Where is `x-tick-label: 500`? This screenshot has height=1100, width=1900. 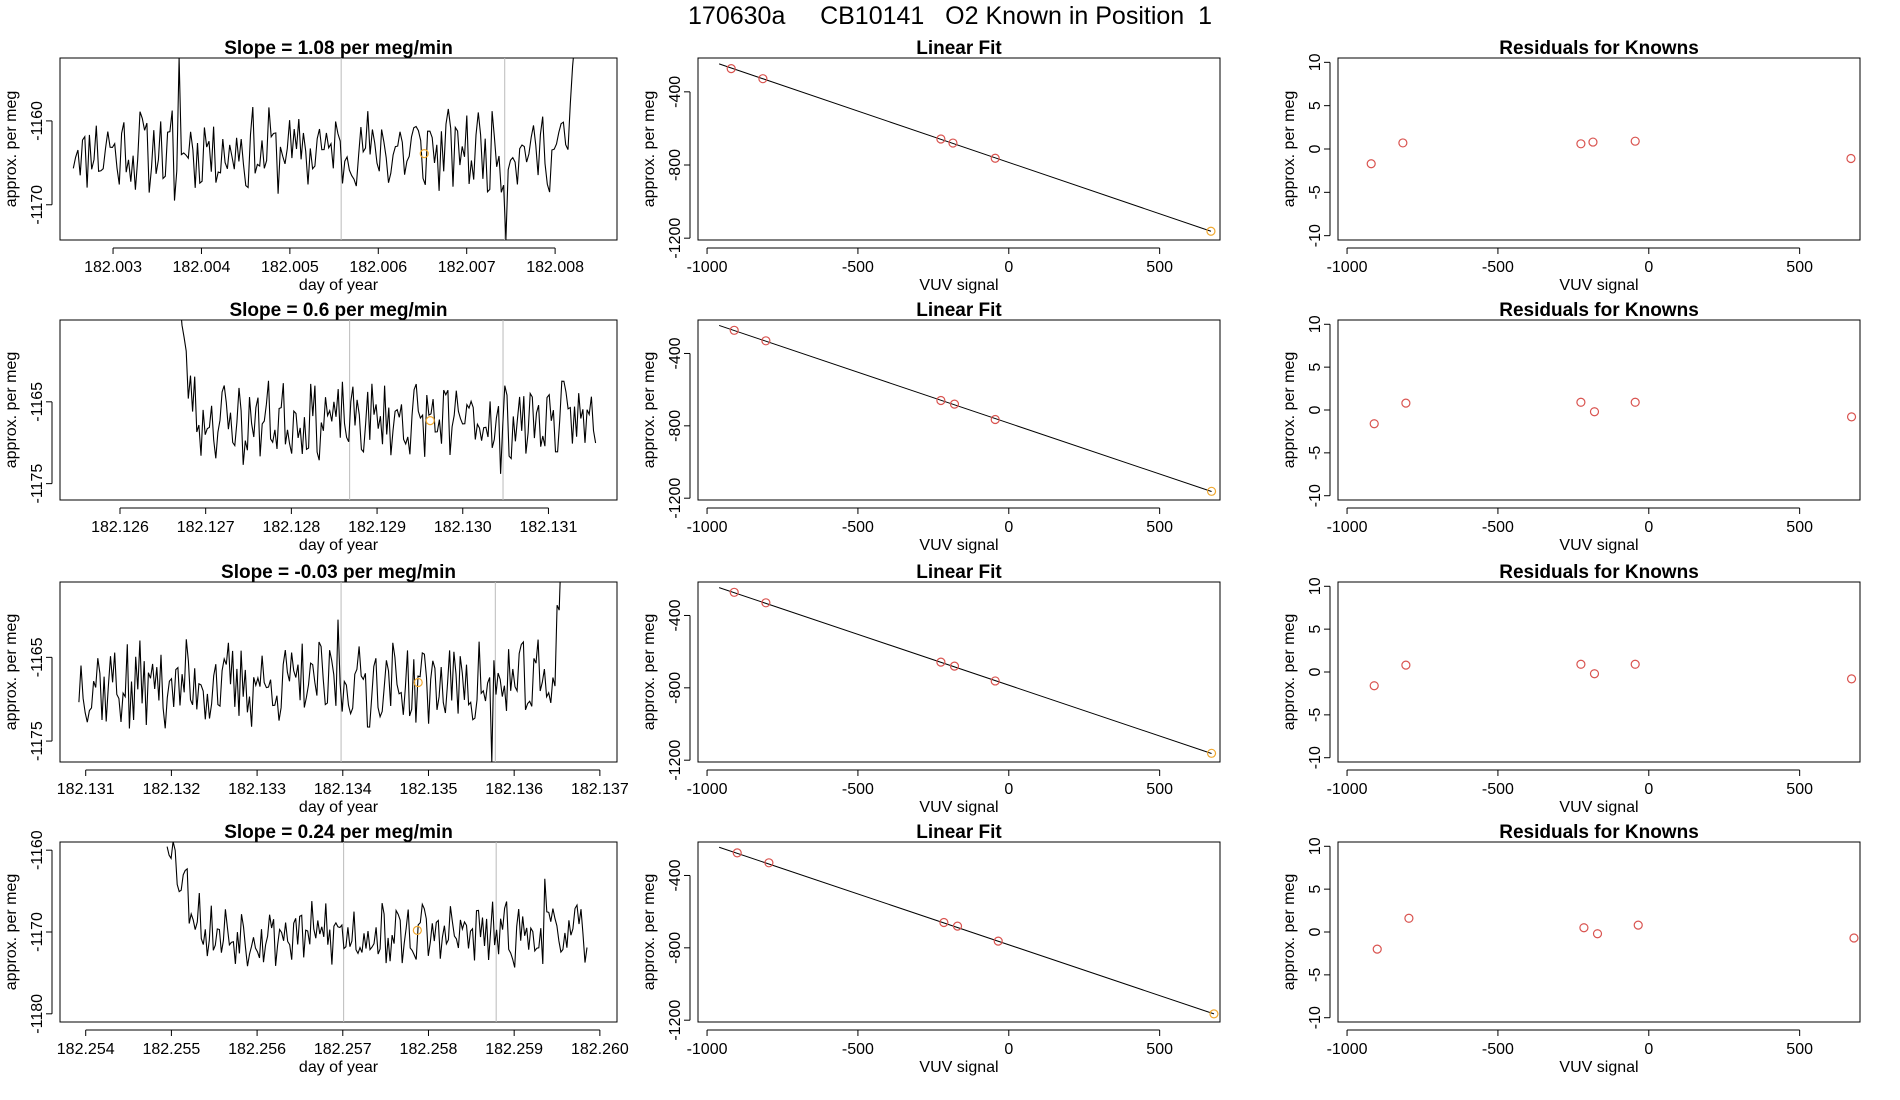
x-tick-label: 500 is located at coordinates (1799, 789).